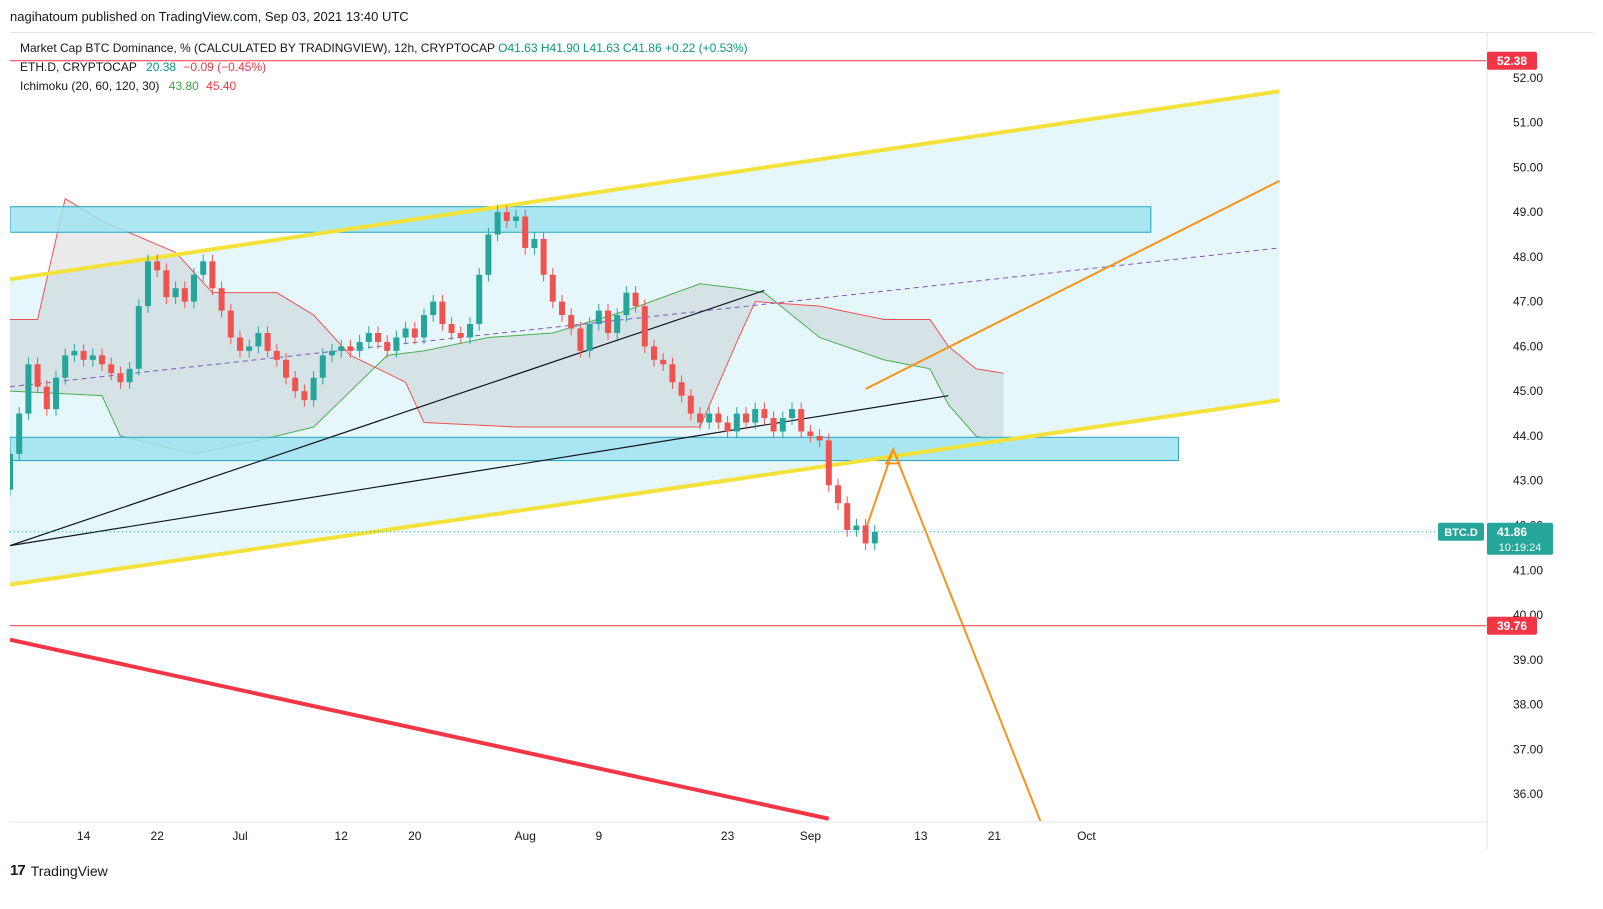  I want to click on descending-red-line, so click(420, 729).